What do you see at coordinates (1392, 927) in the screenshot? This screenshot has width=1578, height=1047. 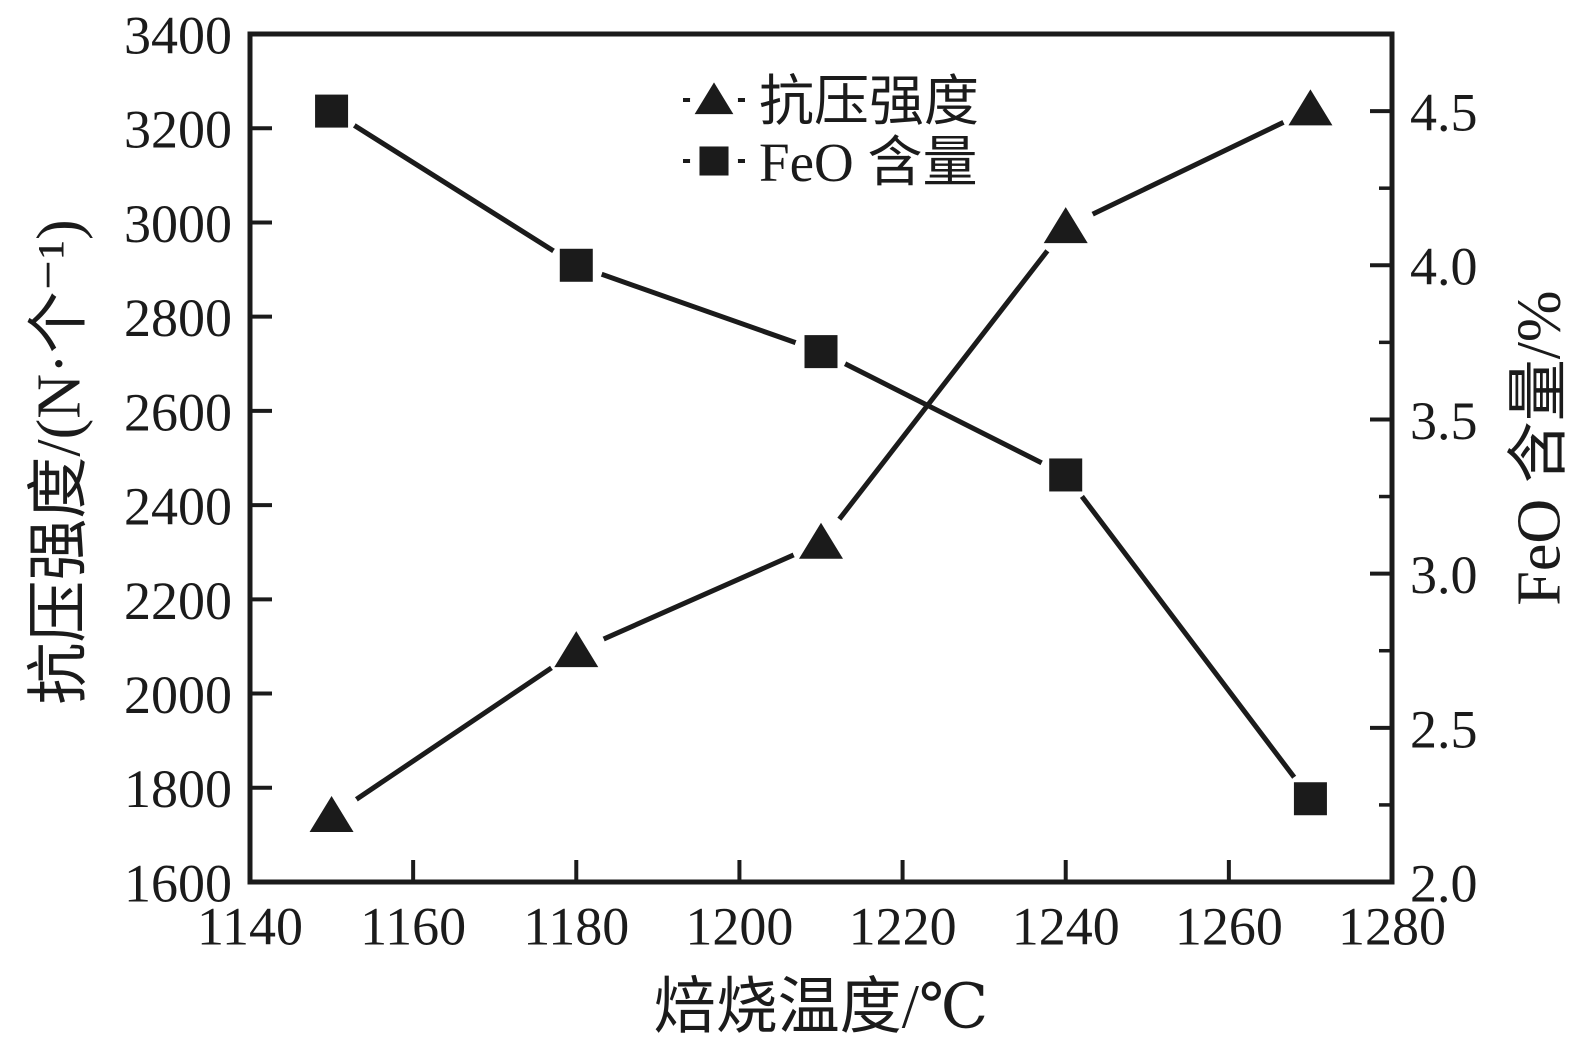 I see `x-tick-label: 1280` at bounding box center [1392, 927].